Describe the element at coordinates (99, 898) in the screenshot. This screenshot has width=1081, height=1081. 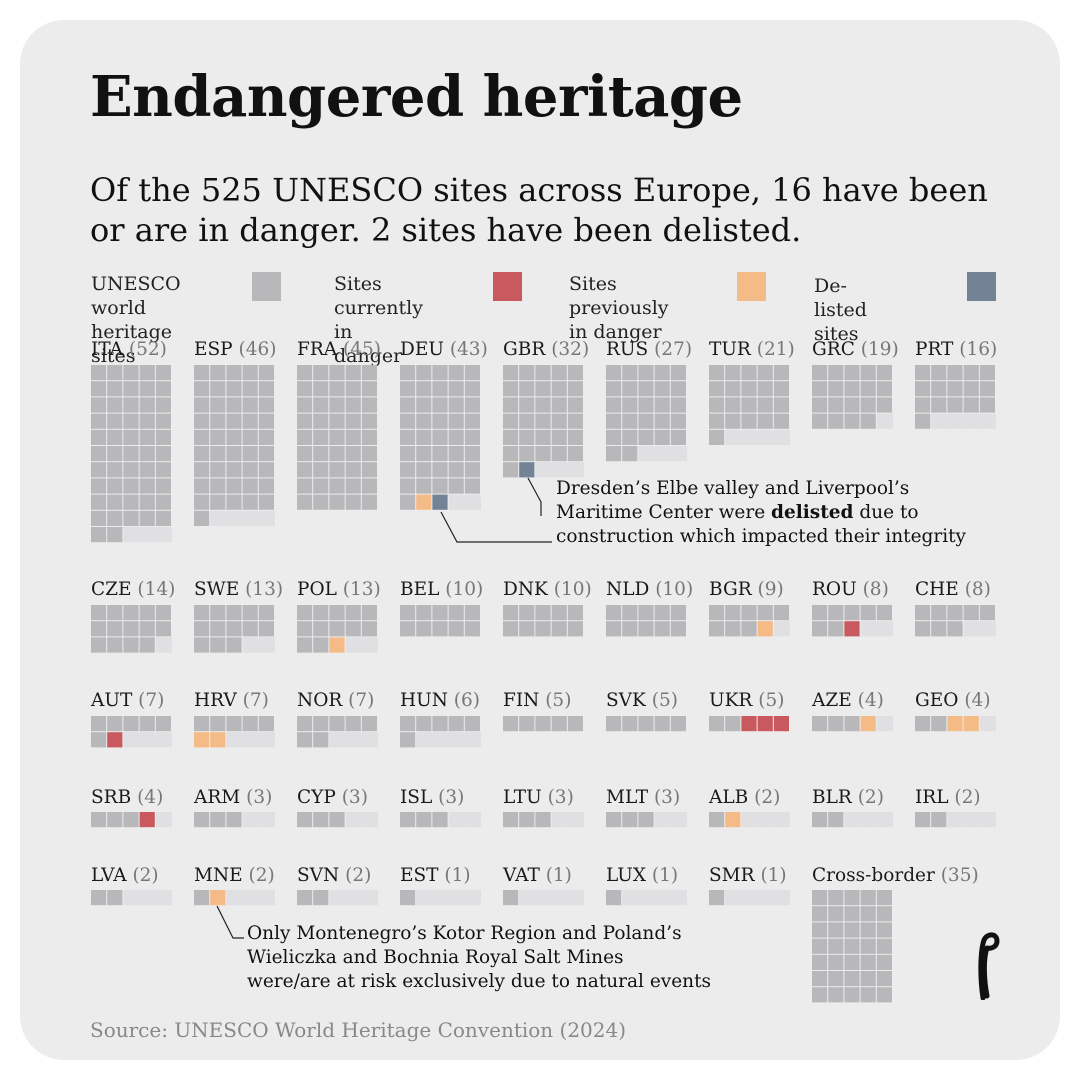
I see `waffle-cell-lva` at that location.